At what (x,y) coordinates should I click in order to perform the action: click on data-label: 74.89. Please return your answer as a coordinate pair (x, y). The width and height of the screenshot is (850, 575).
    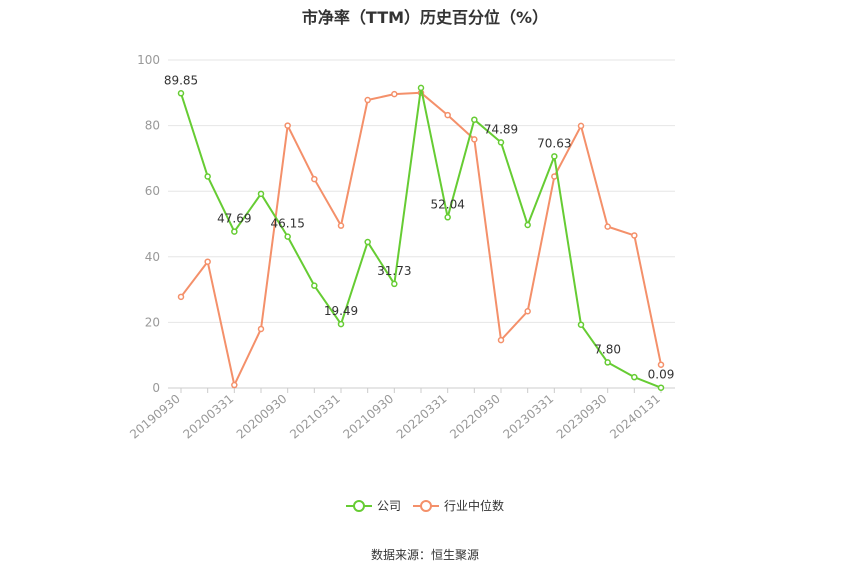
    Looking at the image, I should click on (501, 129).